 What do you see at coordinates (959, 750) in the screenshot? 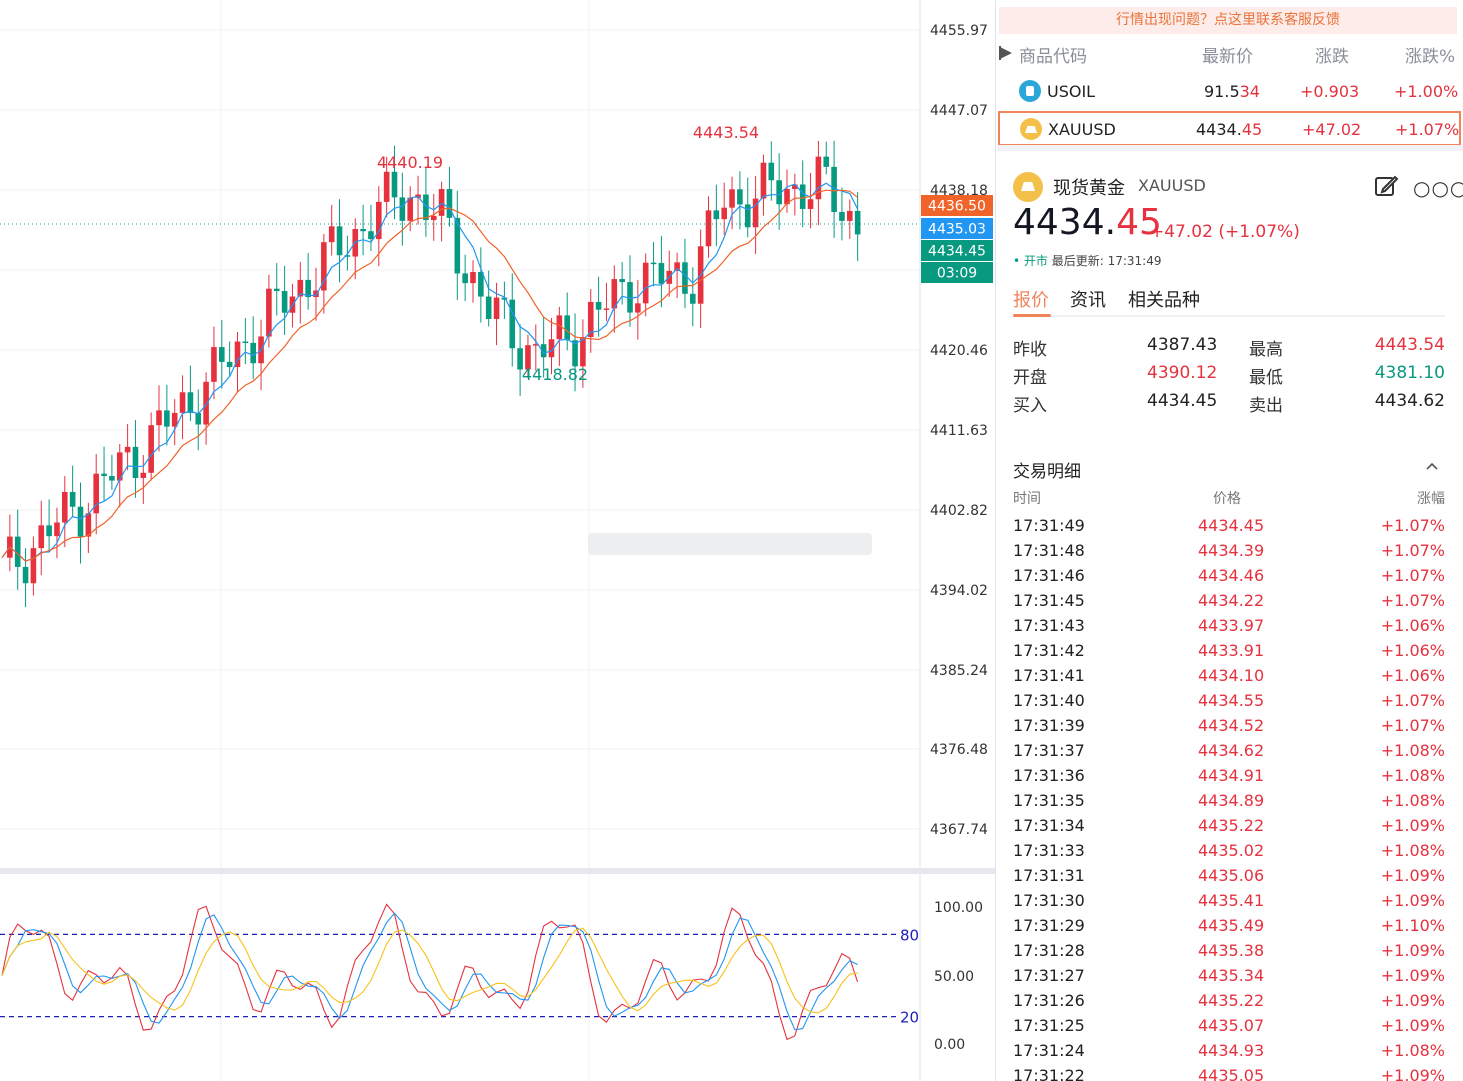
I see `price-axis-label: 4376.48` at bounding box center [959, 750].